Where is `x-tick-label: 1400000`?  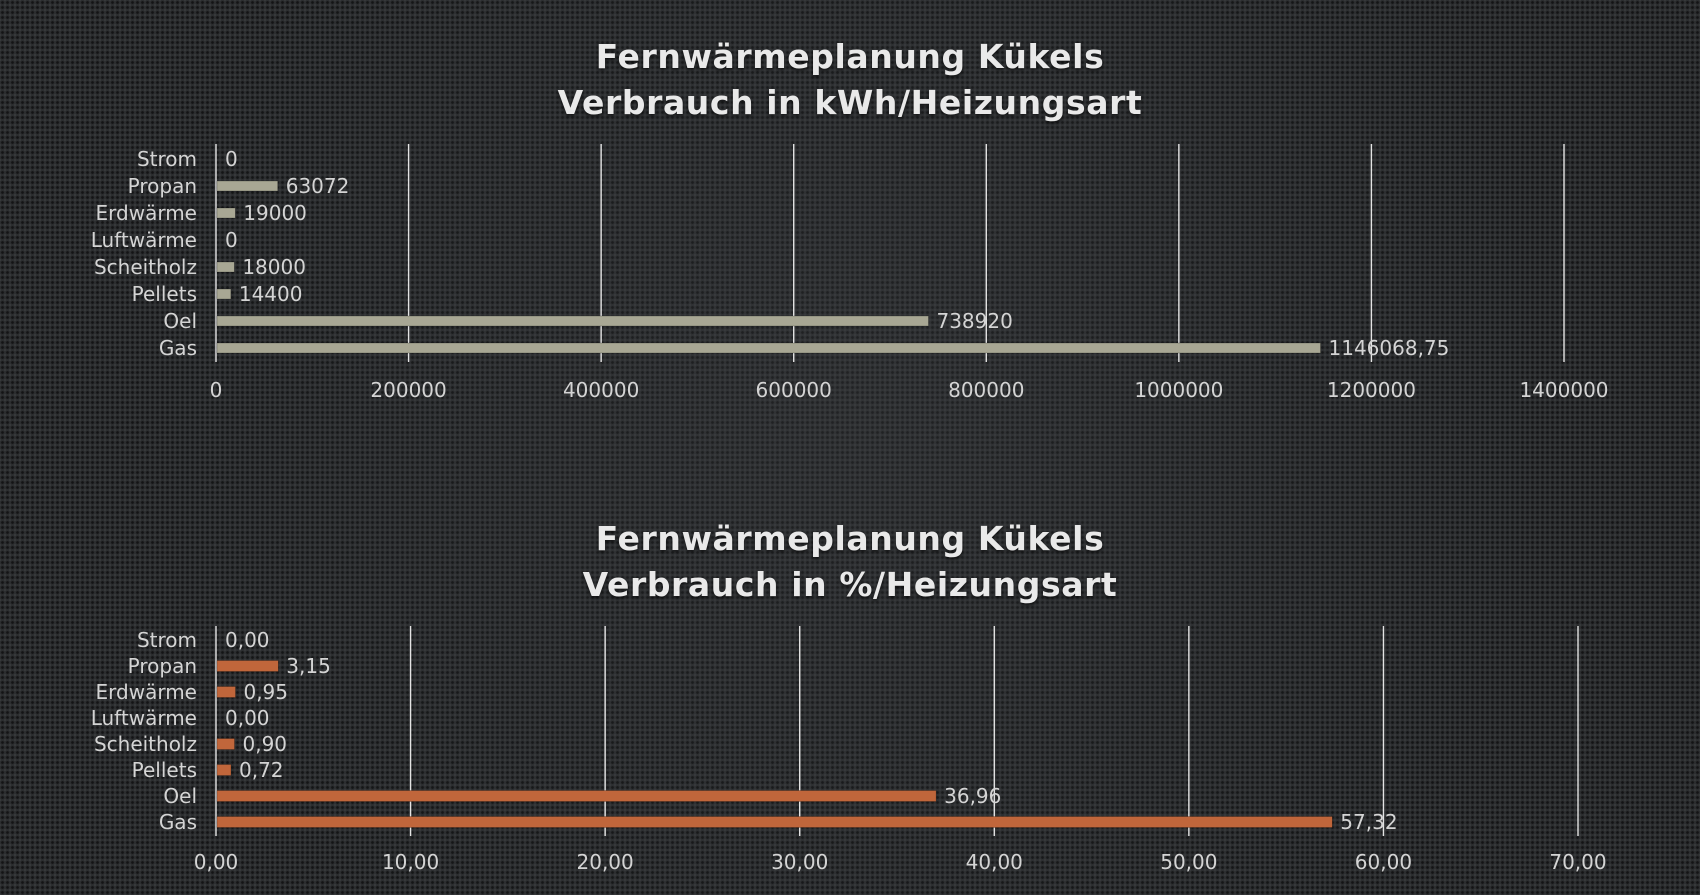
x-tick-label: 1400000 is located at coordinates (1563, 390).